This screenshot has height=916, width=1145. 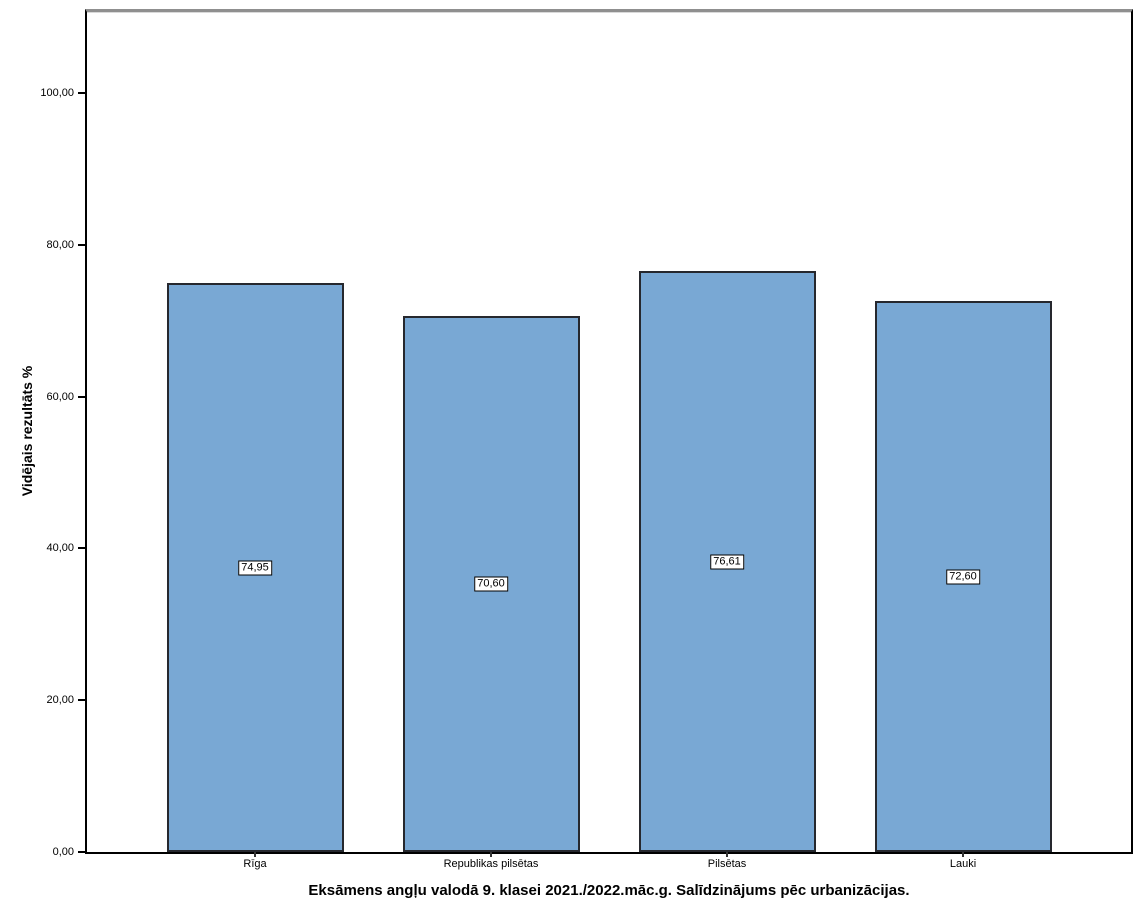 I want to click on y-tick-label: 40,00, so click(x=60, y=548).